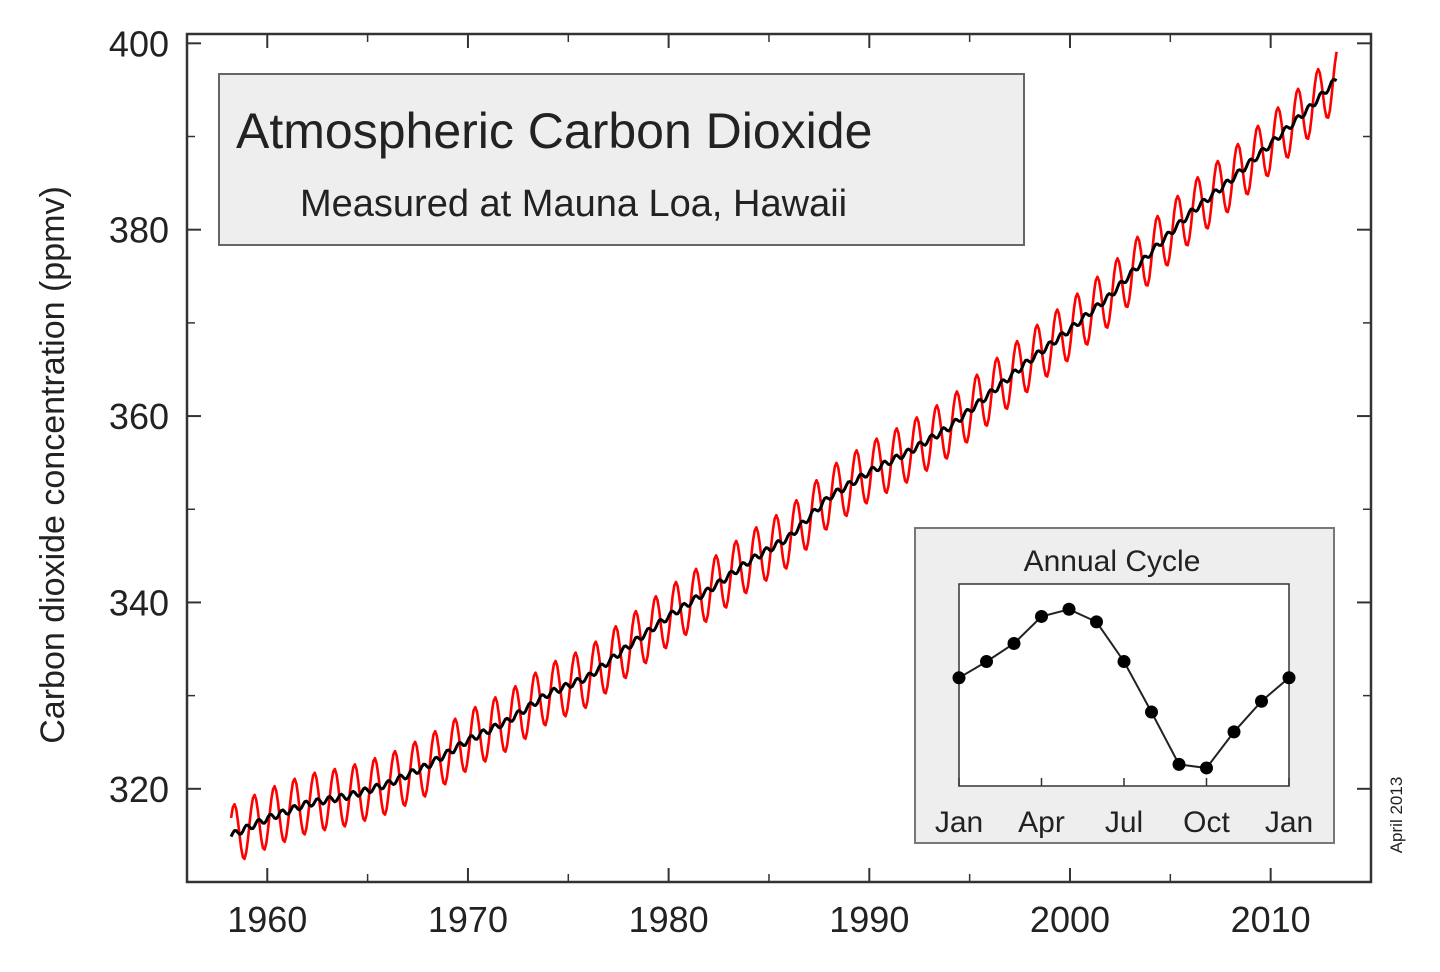 The width and height of the screenshot is (1440, 972). I want to click on title-box-bg, so click(621, 159).